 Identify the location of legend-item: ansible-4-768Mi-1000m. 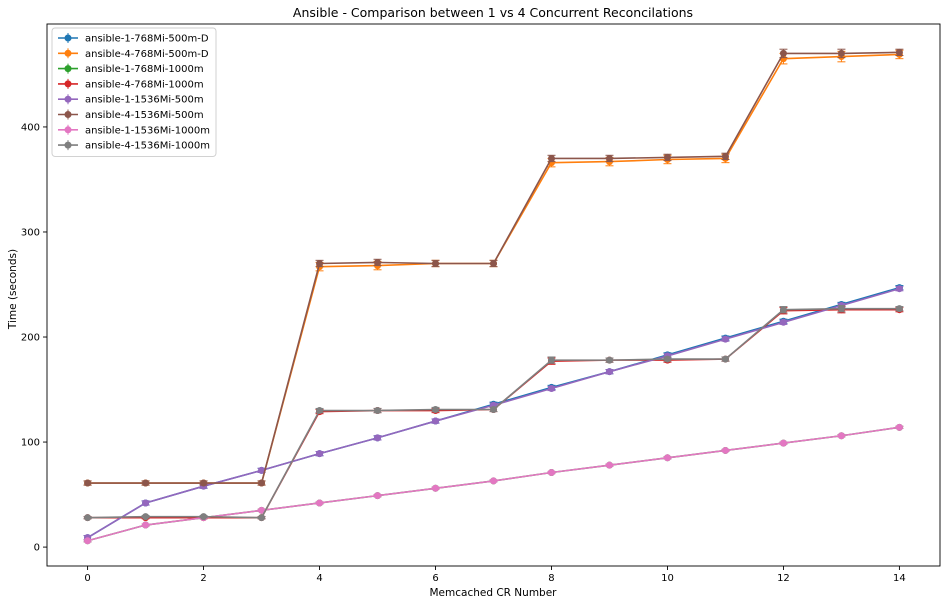
(131, 84).